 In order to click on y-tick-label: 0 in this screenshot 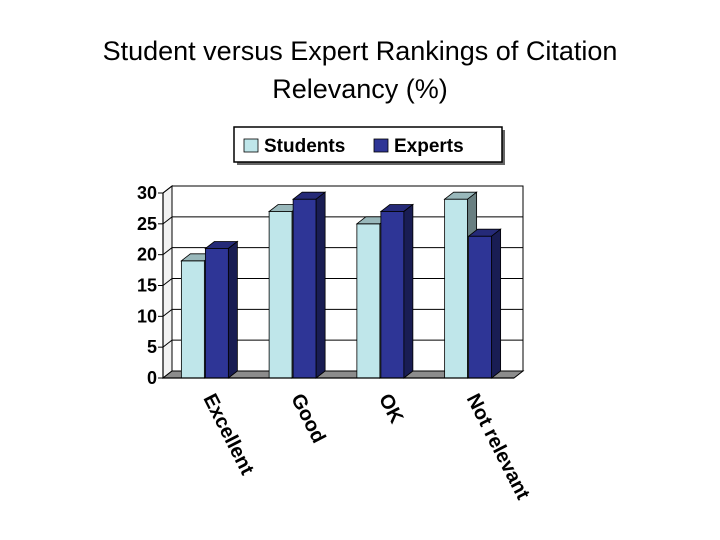, I will do `click(152, 378)`.